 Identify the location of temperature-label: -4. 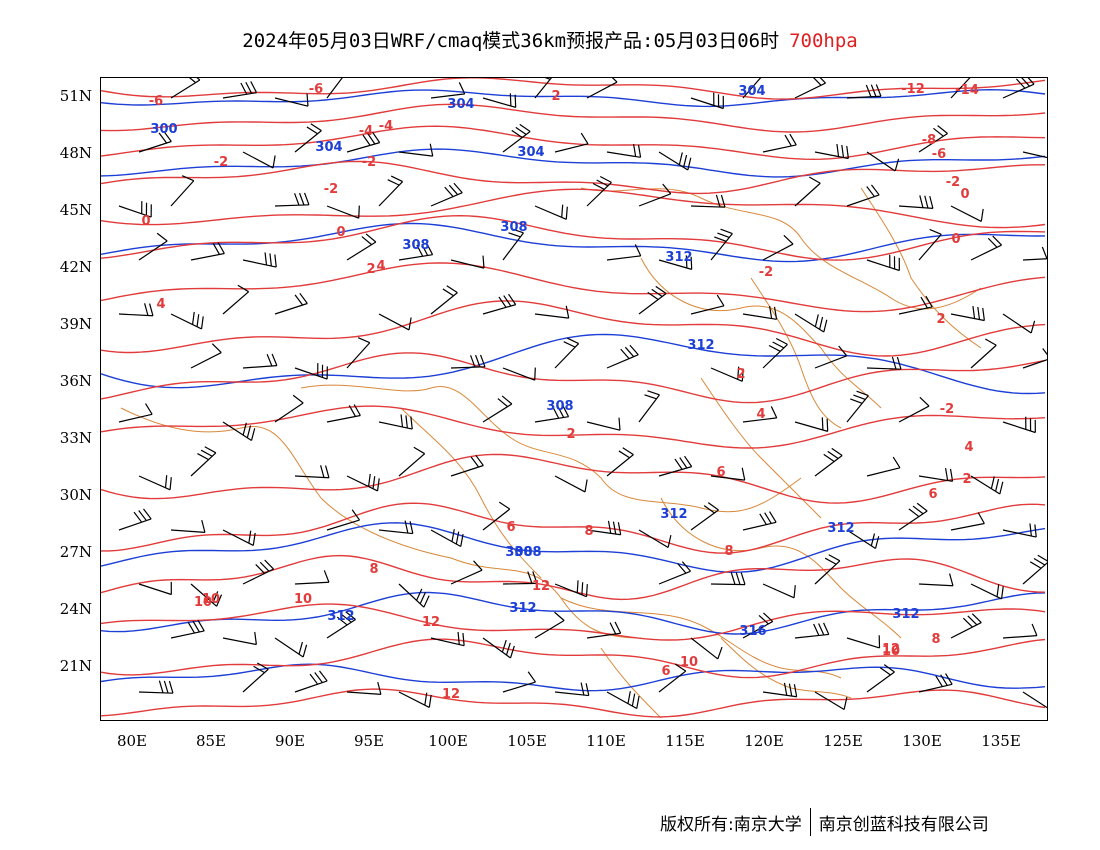
(386, 126).